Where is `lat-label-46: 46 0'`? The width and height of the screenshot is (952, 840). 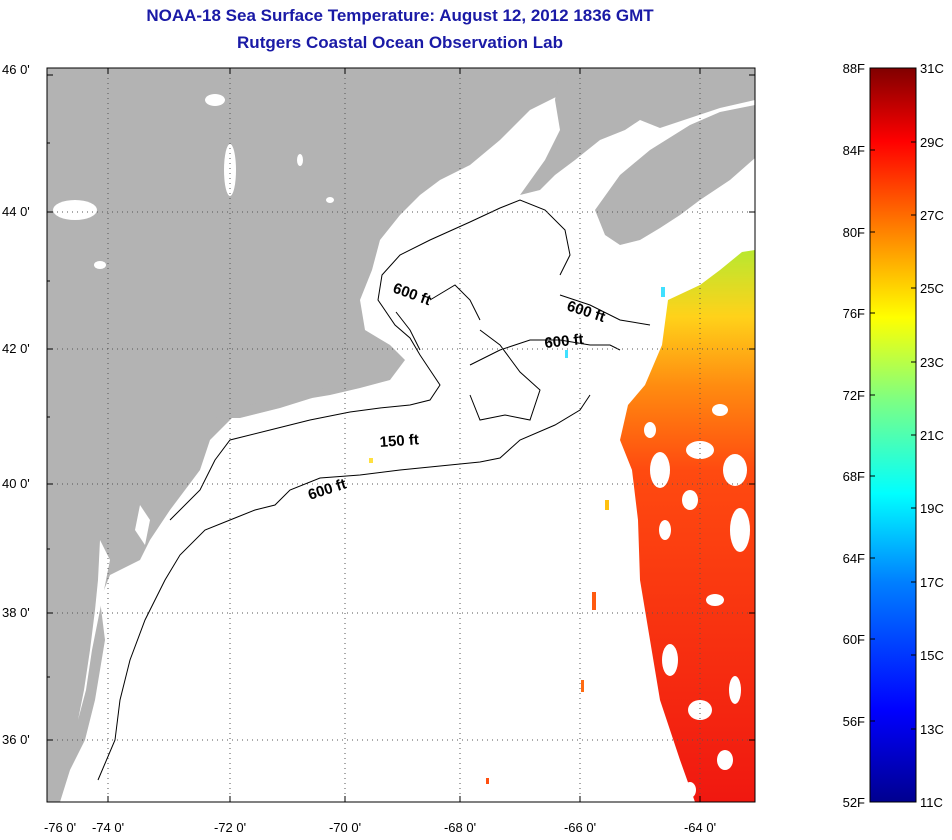 lat-label-46: 46 0' is located at coordinates (16, 69).